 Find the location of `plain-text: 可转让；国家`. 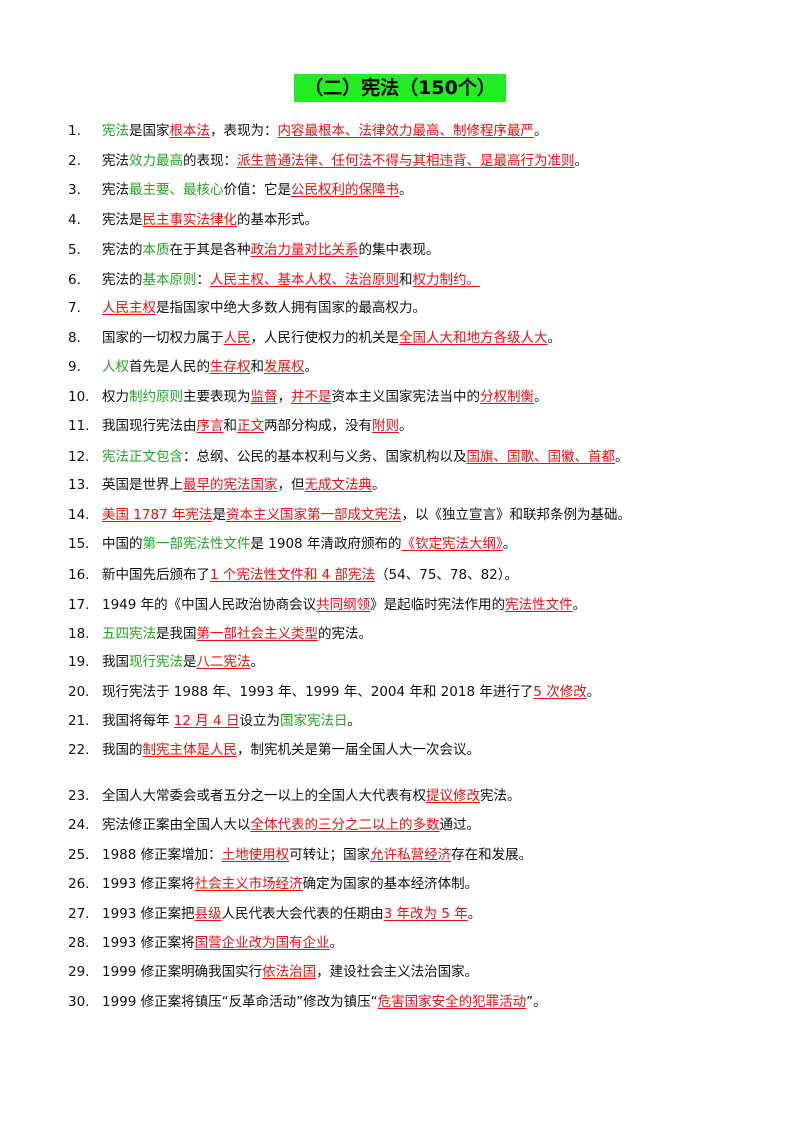

plain-text: 可转让；国家 is located at coordinates (330, 855).